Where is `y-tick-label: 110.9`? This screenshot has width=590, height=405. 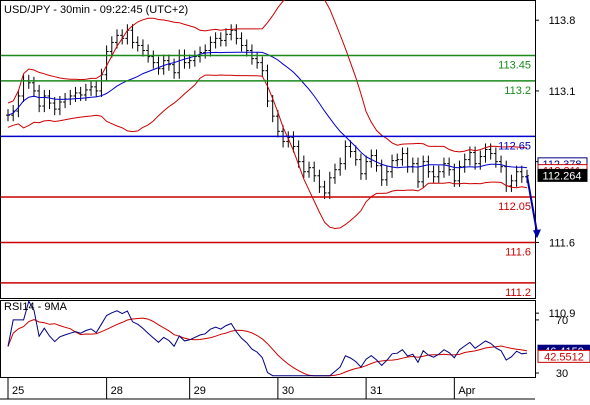 y-tick-label: 110.9 is located at coordinates (562, 314).